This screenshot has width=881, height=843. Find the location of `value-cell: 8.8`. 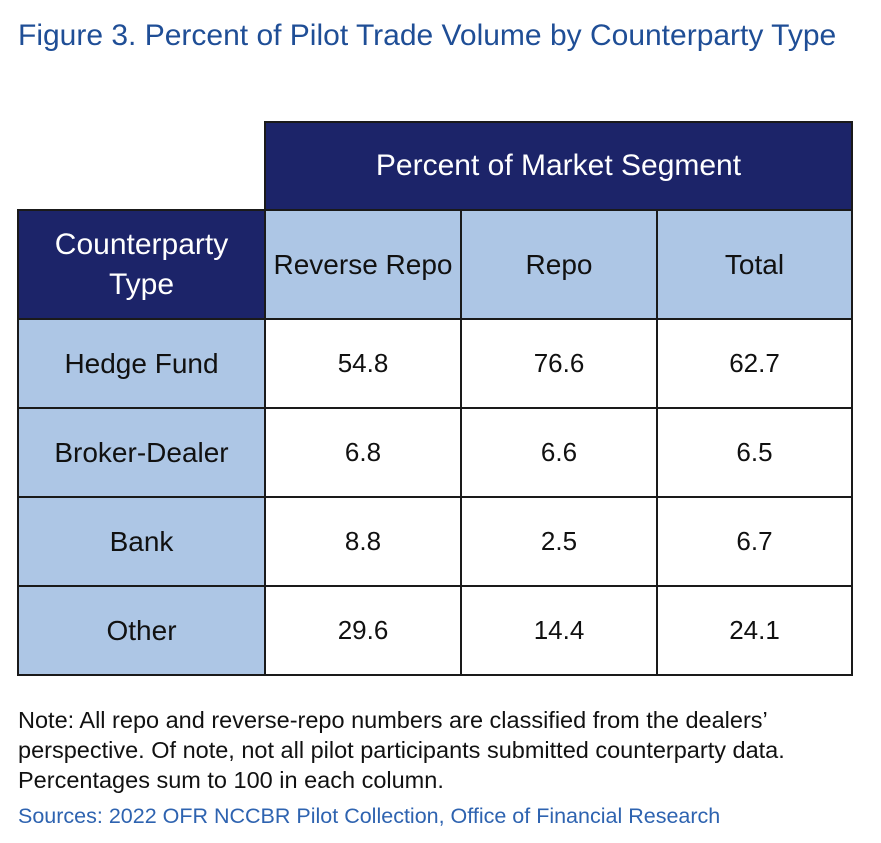

value-cell: 8.8 is located at coordinates (363, 541).